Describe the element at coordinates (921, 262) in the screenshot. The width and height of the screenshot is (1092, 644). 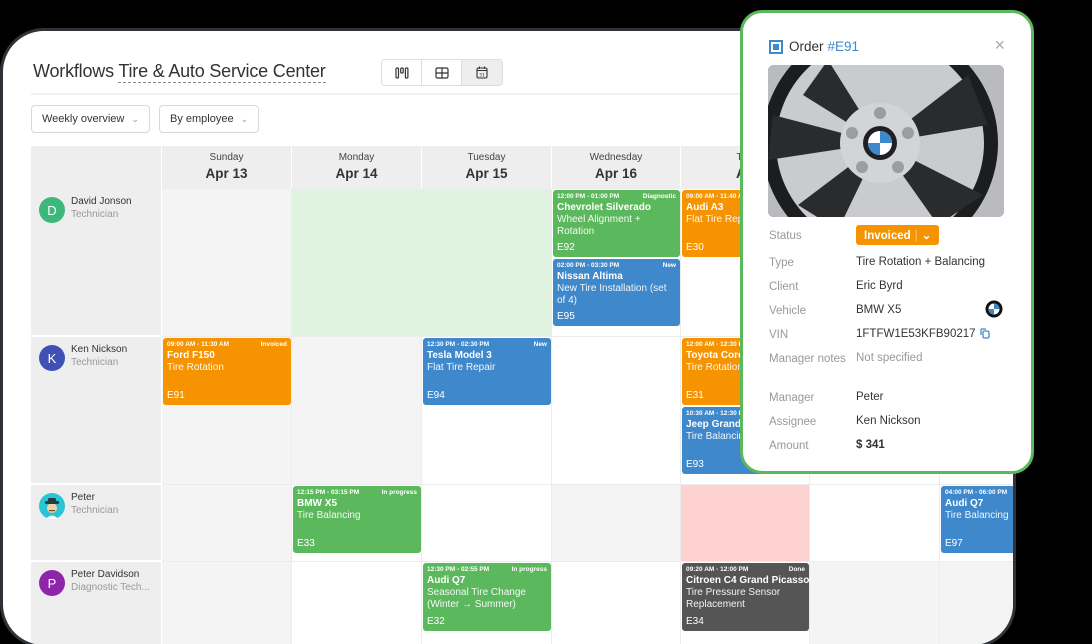
I see `field-value: Tire Rotation + Balancing` at that location.